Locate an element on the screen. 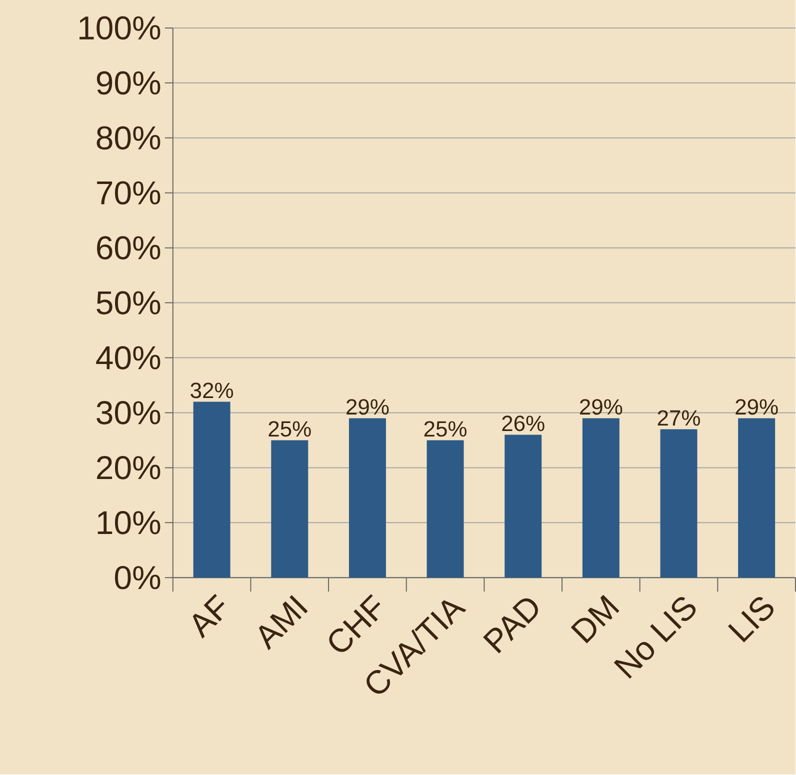 This screenshot has height=775, width=796. y-tick-label: 40% is located at coordinates (128, 358).